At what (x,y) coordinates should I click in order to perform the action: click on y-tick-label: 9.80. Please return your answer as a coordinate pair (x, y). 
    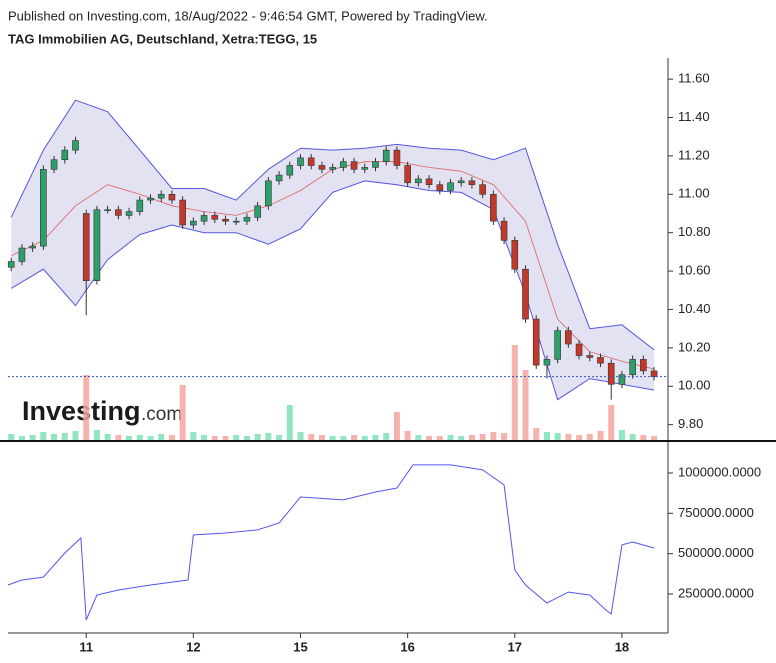
    Looking at the image, I should click on (690, 423).